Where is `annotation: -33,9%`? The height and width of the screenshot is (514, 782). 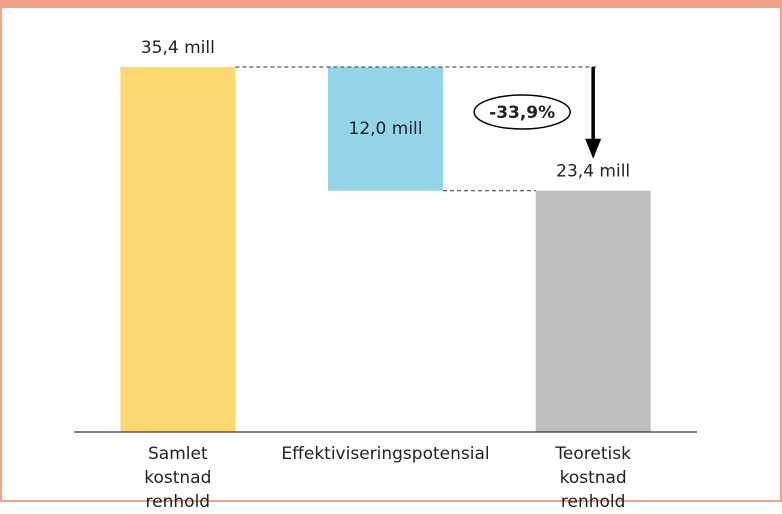
annotation: -33,9% is located at coordinates (522, 113).